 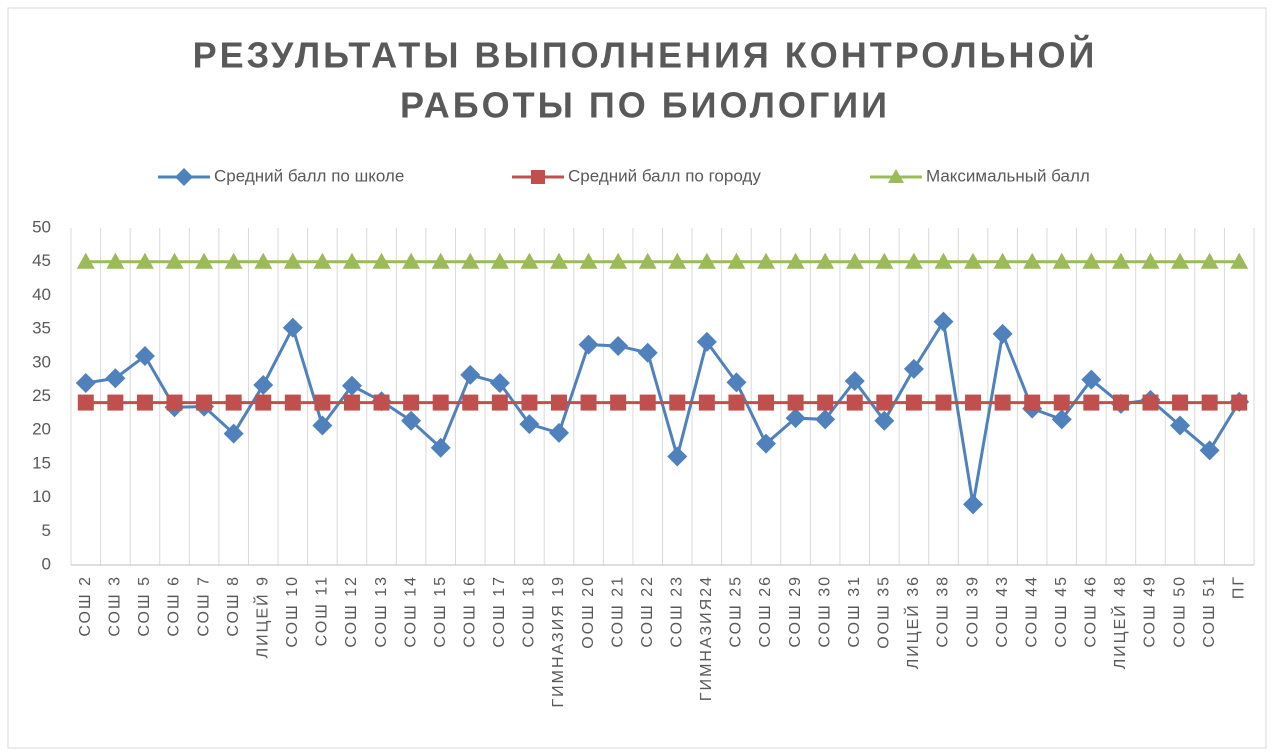 What do you see at coordinates (1179, 611) in the screenshot?
I see `x-tick-label: СОШ 50` at bounding box center [1179, 611].